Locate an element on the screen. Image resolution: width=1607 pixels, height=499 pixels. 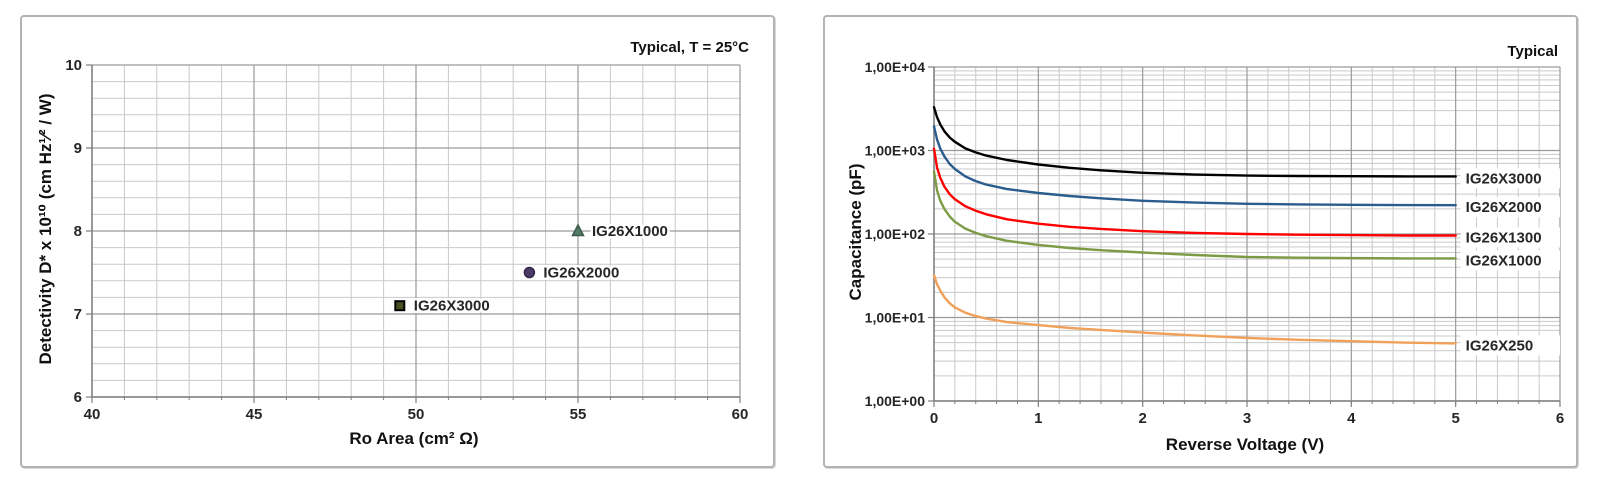
x-tick-label: 2 is located at coordinates (1142, 418).